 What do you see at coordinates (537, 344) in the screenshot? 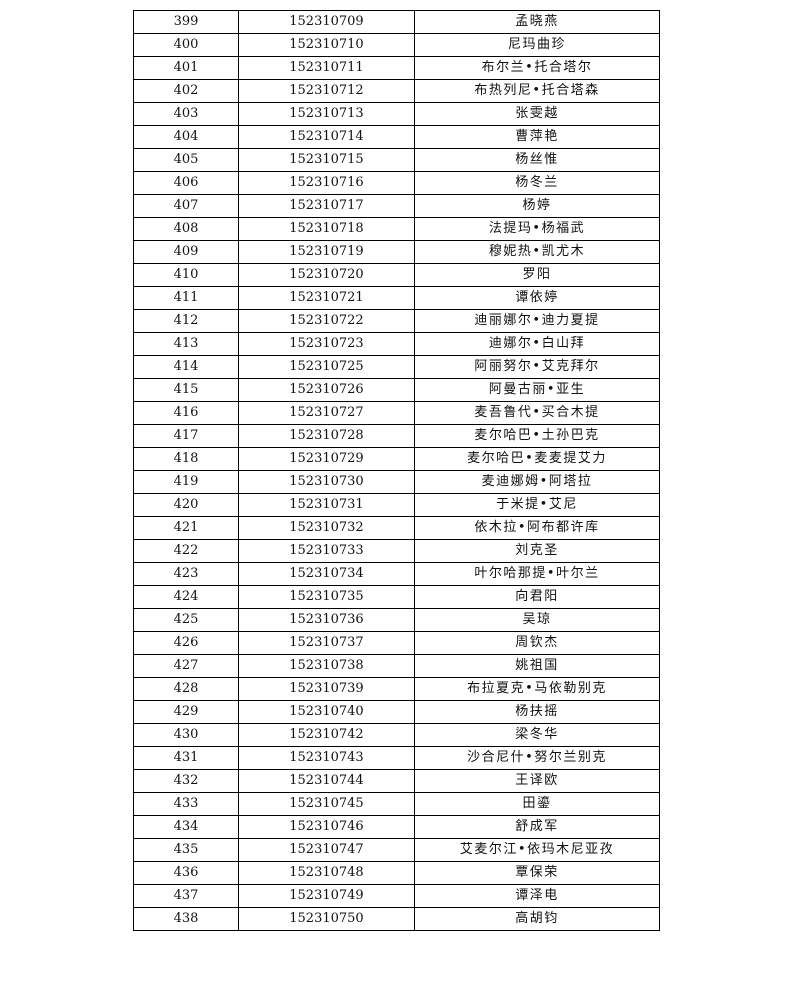
I see `name-cell: 迪娜尔•白山拜` at bounding box center [537, 344].